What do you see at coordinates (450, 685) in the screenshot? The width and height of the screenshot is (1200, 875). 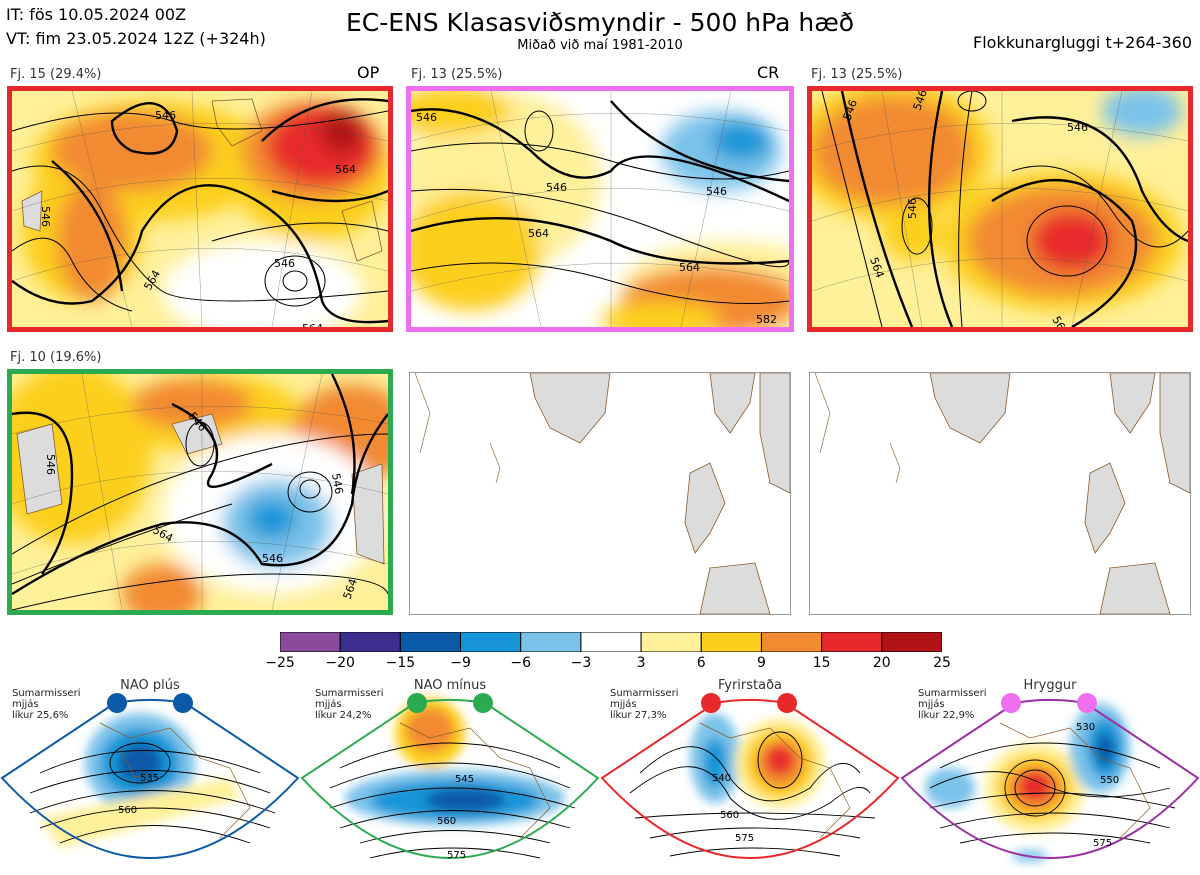 I see `regime-name: NAO mínus` at bounding box center [450, 685].